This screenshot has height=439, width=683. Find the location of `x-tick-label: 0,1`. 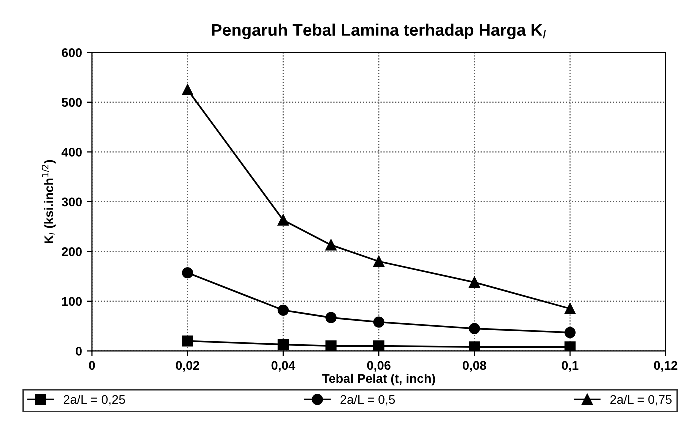

x-tick-label: 0,1 is located at coordinates (570, 366).